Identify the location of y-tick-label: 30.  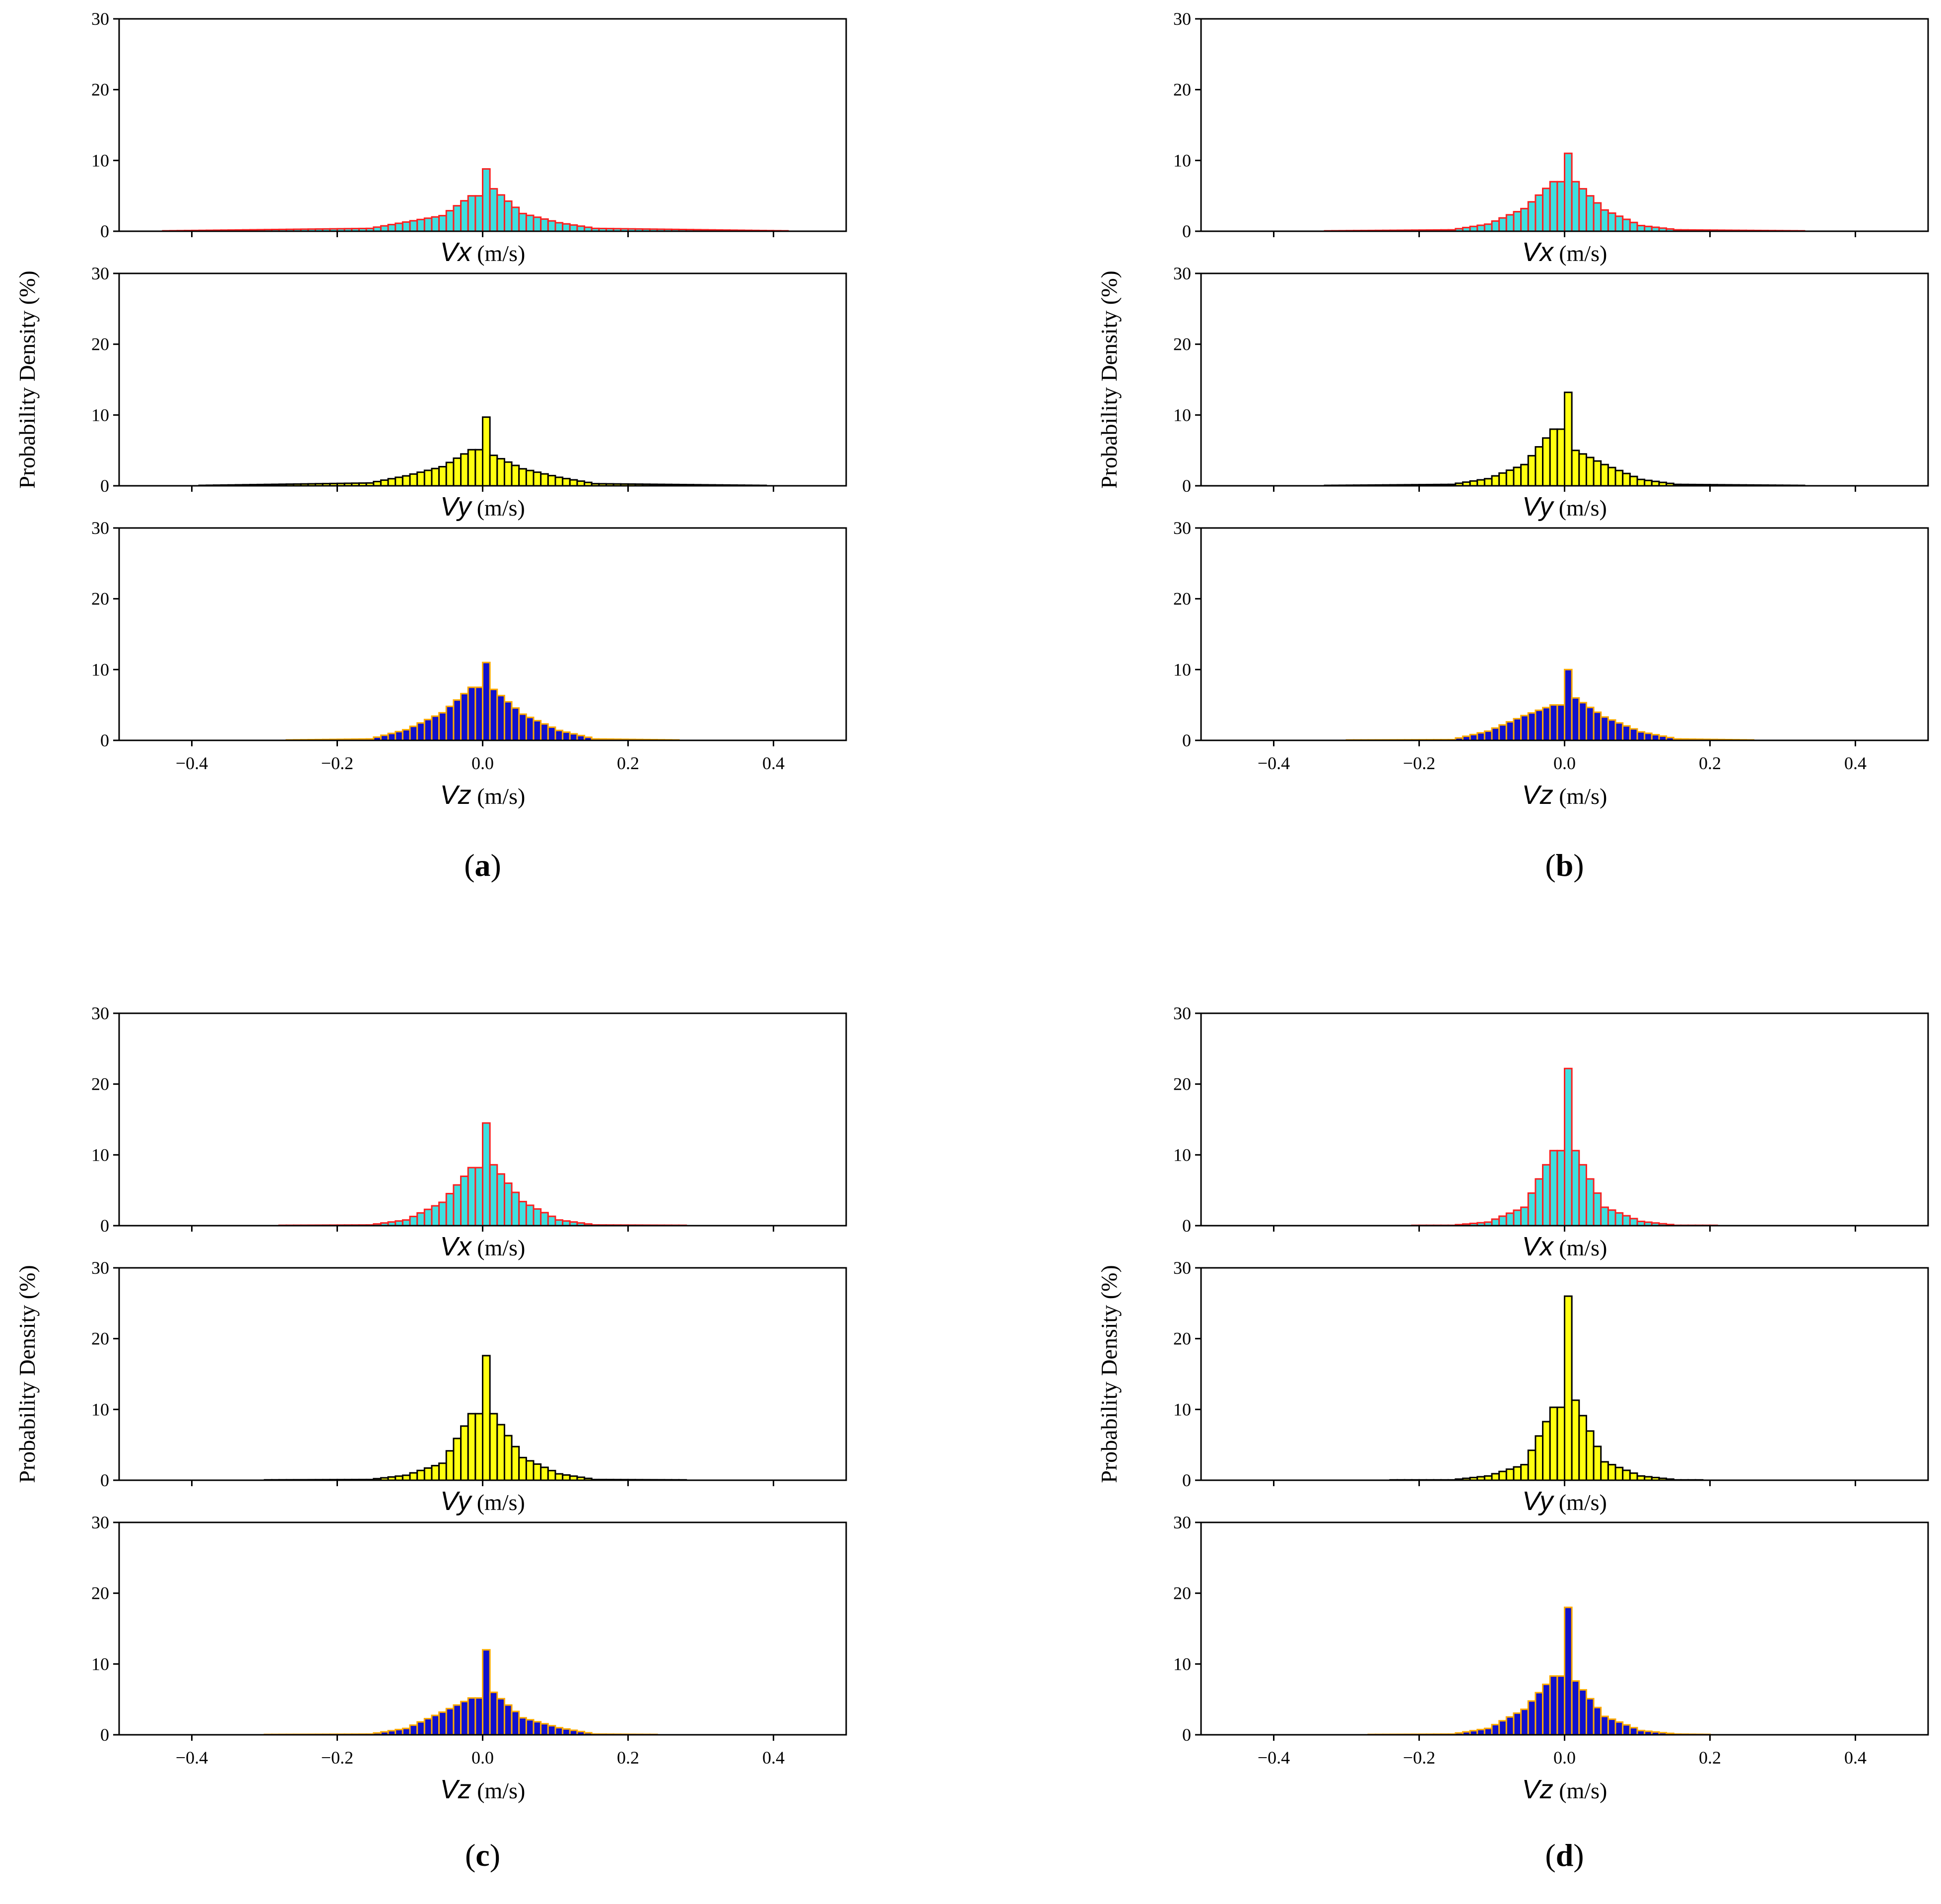
(100, 1268).